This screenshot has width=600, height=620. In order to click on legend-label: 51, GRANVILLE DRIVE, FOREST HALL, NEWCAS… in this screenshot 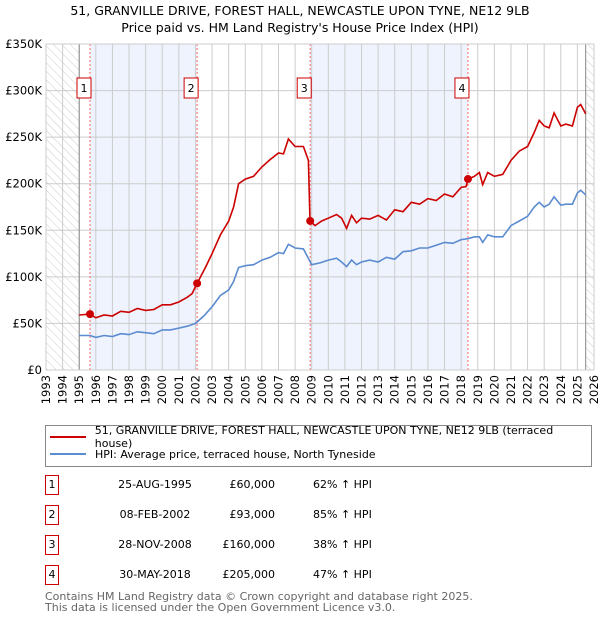, I will do `click(324, 437)`.